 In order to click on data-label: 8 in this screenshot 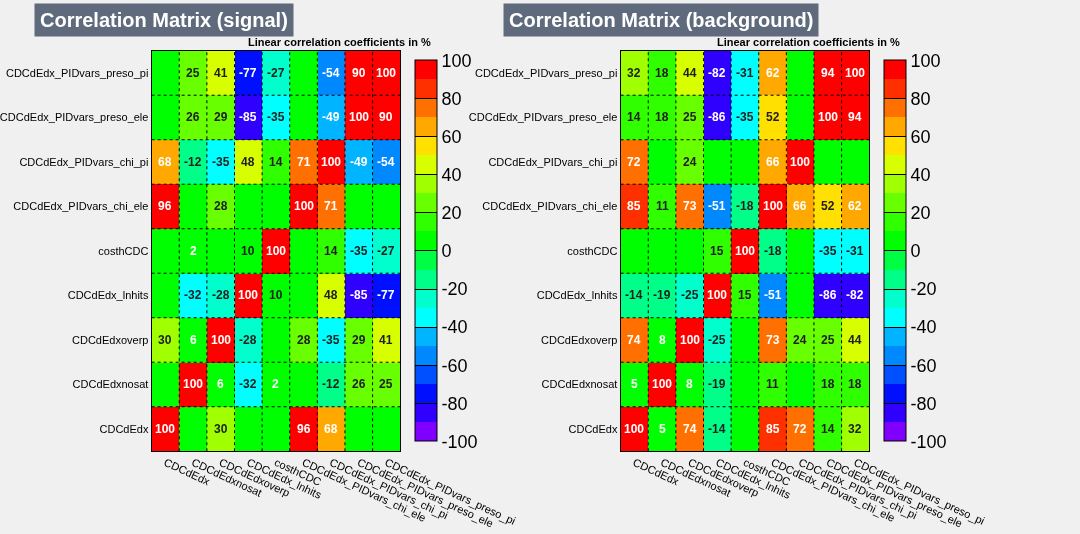, I will do `click(689, 384)`.